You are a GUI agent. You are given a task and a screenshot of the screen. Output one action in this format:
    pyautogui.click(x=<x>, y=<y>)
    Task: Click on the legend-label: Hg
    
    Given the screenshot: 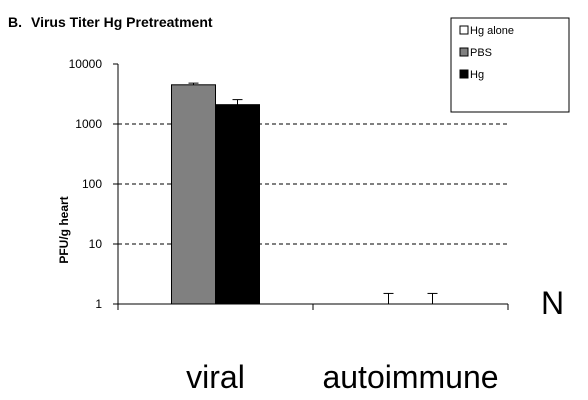 What is the action you would take?
    pyautogui.click(x=477, y=75)
    